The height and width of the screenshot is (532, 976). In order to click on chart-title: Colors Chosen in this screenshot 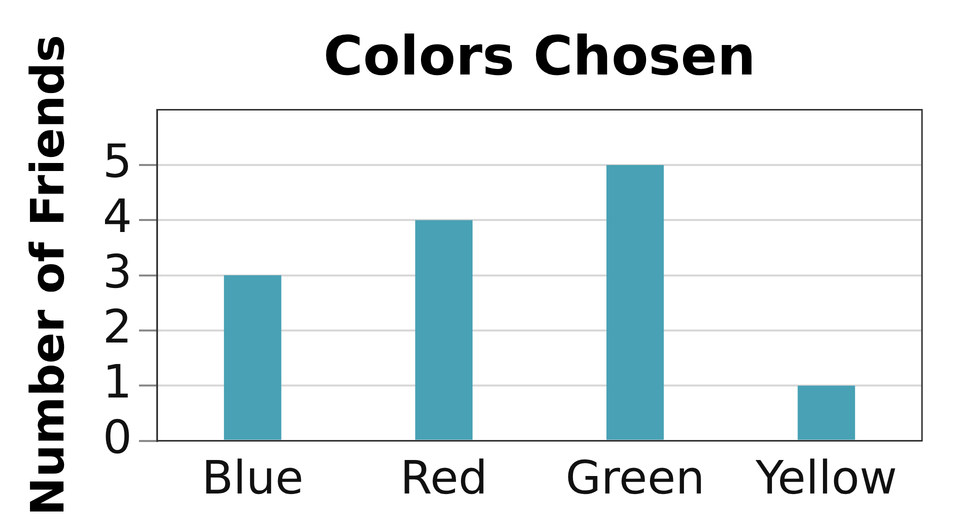, I will do `click(539, 56)`.